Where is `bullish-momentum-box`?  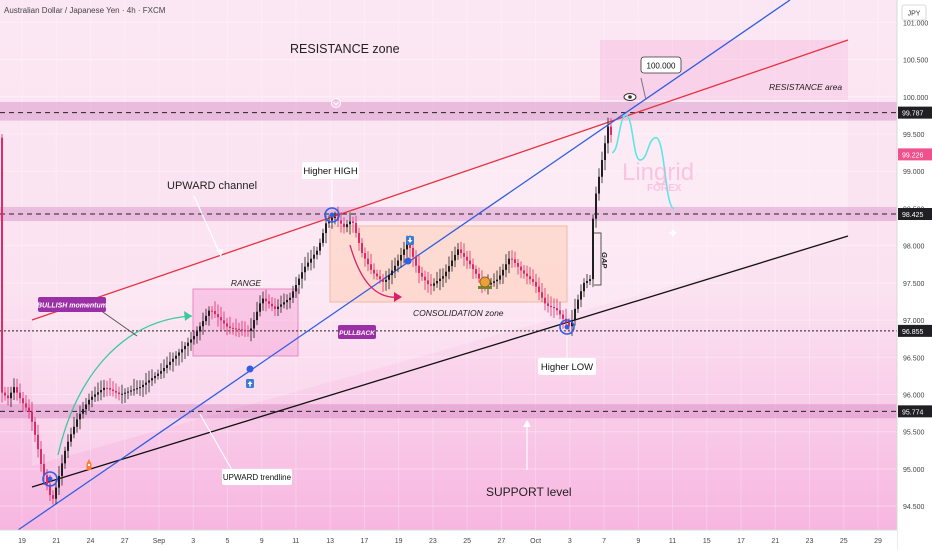 bullish-momentum-box is located at coordinates (72, 304).